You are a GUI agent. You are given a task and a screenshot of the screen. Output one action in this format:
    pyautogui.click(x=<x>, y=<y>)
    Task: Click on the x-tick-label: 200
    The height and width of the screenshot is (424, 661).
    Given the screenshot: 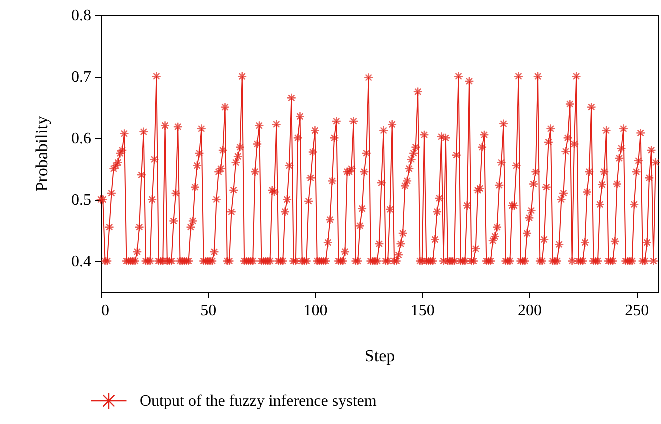 What is the action you would take?
    pyautogui.click(x=530, y=311)
    